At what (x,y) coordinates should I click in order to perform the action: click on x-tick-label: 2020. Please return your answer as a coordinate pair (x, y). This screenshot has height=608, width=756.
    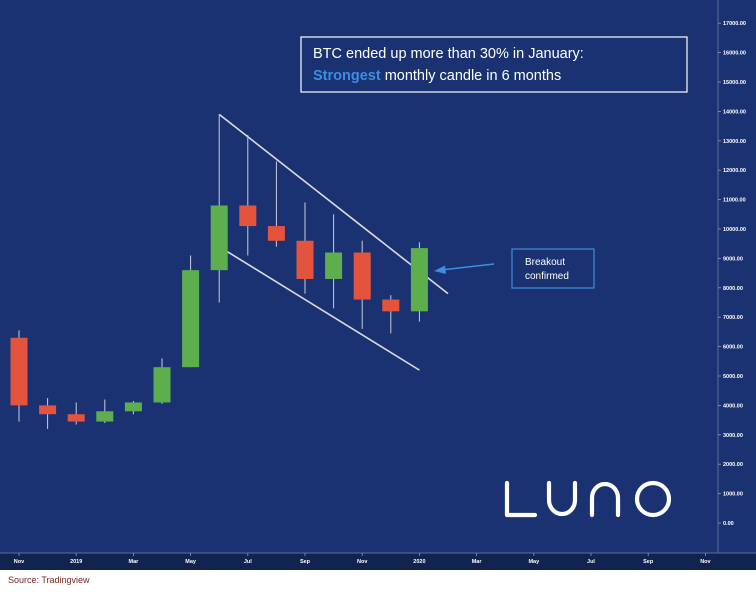
    Looking at the image, I should click on (419, 562).